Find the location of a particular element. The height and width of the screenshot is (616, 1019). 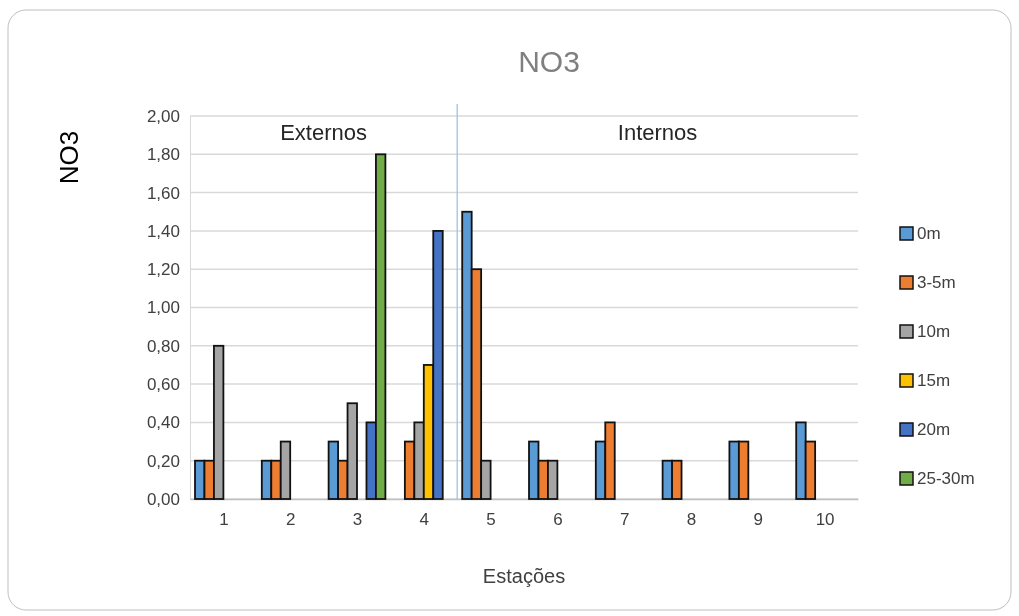

y-tick-label: 1,20 is located at coordinates (163, 270).